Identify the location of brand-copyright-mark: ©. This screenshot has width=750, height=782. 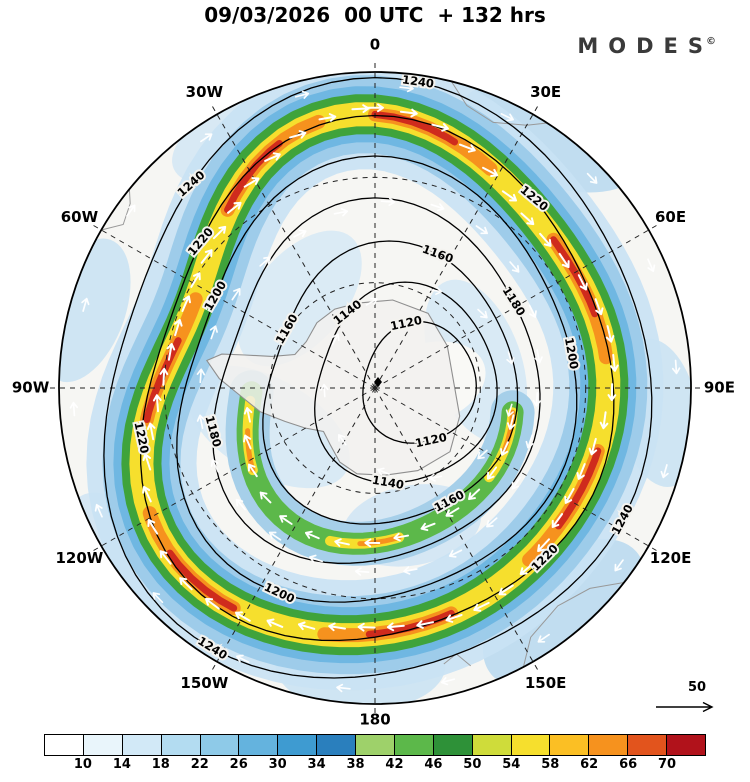
(711, 41).